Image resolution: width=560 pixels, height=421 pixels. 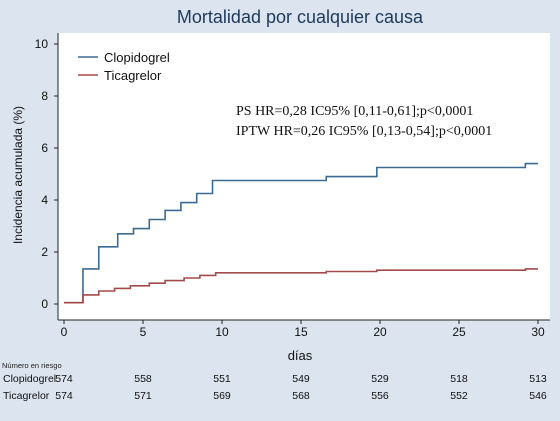 I want to click on y-tick-label: 8, so click(x=44, y=96).